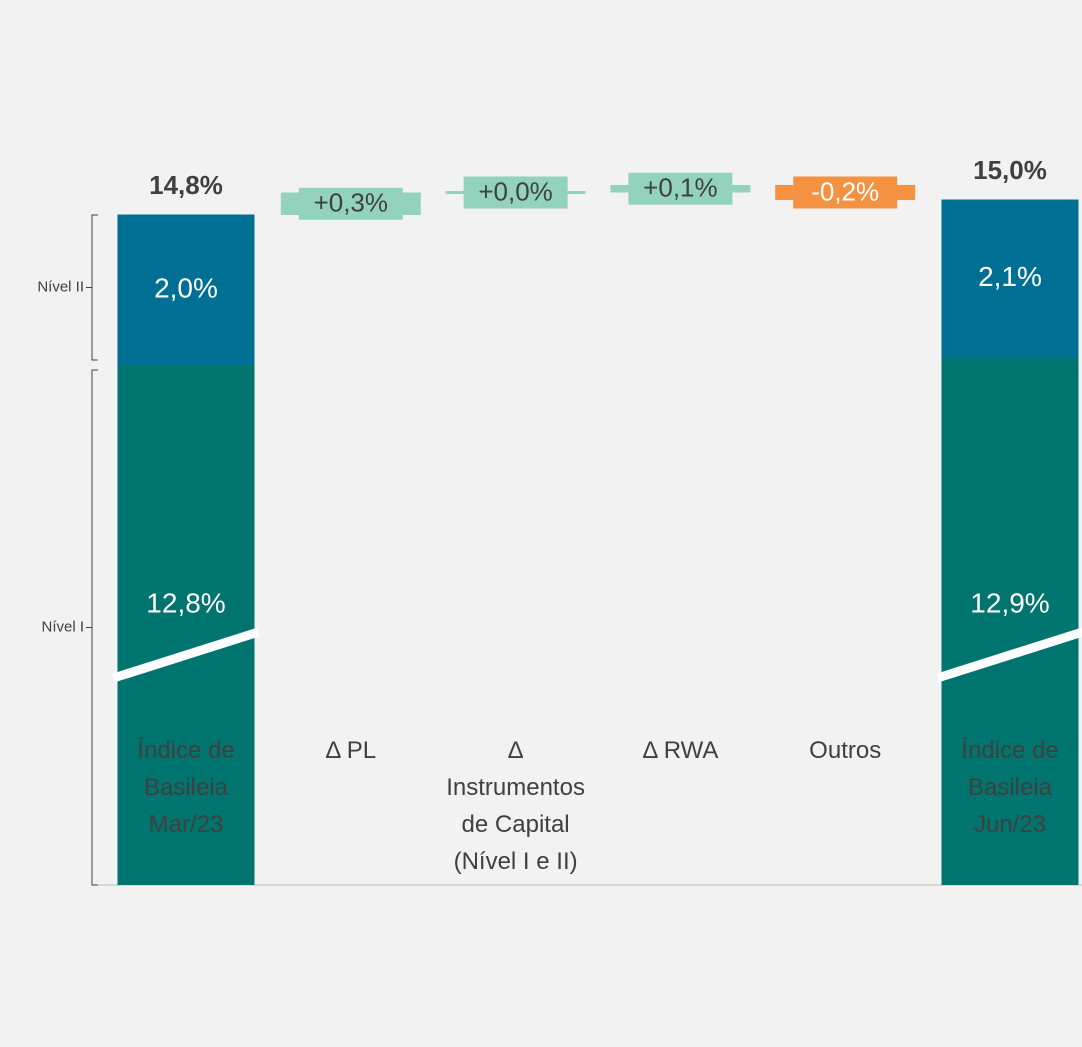  I want to click on segment-label: 2,1%, so click(1010, 276).